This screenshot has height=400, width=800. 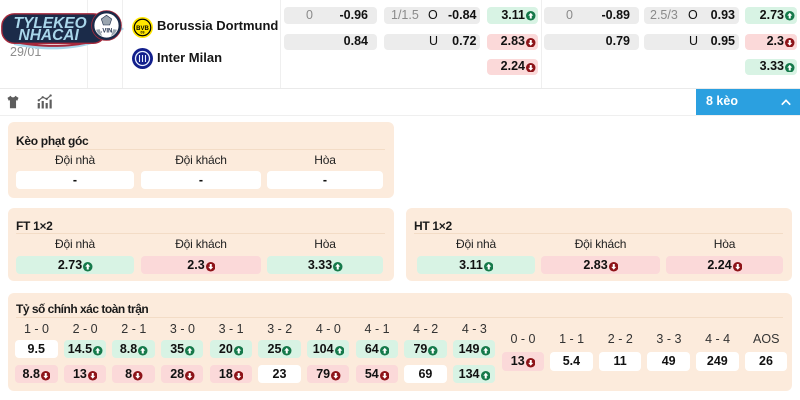 What do you see at coordinates (107, 32) in the screenshot?
I see `svg-text: .VIN` at bounding box center [107, 32].